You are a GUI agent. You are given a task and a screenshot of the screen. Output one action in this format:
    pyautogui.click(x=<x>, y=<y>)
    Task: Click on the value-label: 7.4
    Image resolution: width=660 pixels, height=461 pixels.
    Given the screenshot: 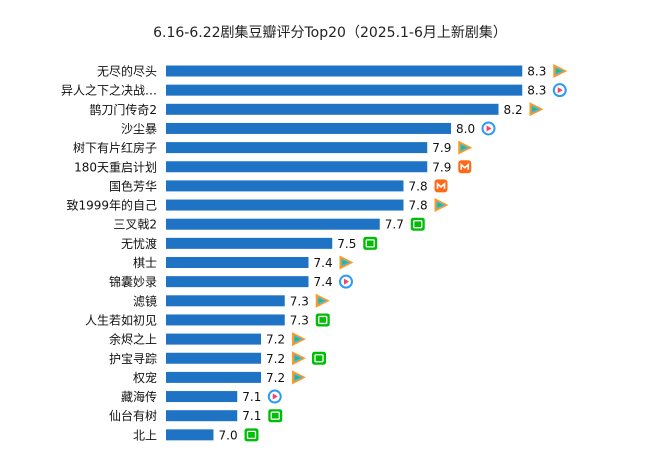 What is the action you would take?
    pyautogui.click(x=323, y=282)
    